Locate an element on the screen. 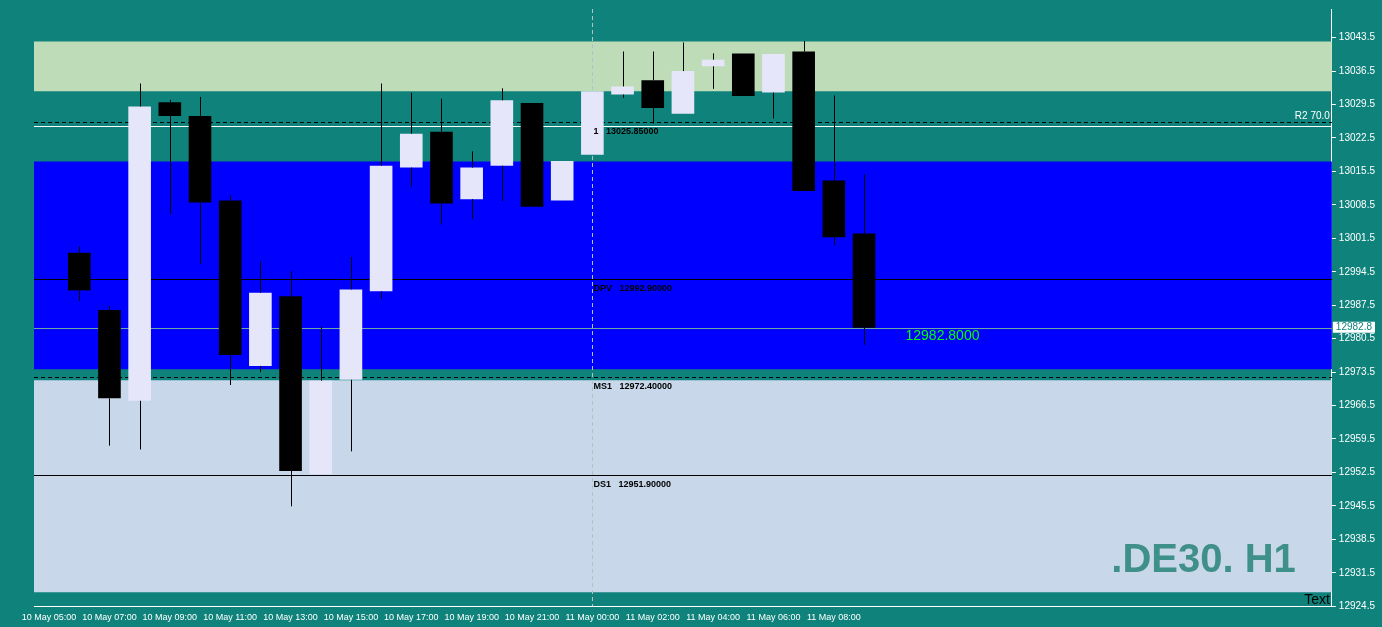 The width and height of the screenshot is (1382, 627). y-tick-label: 13008.5 is located at coordinates (1357, 204).